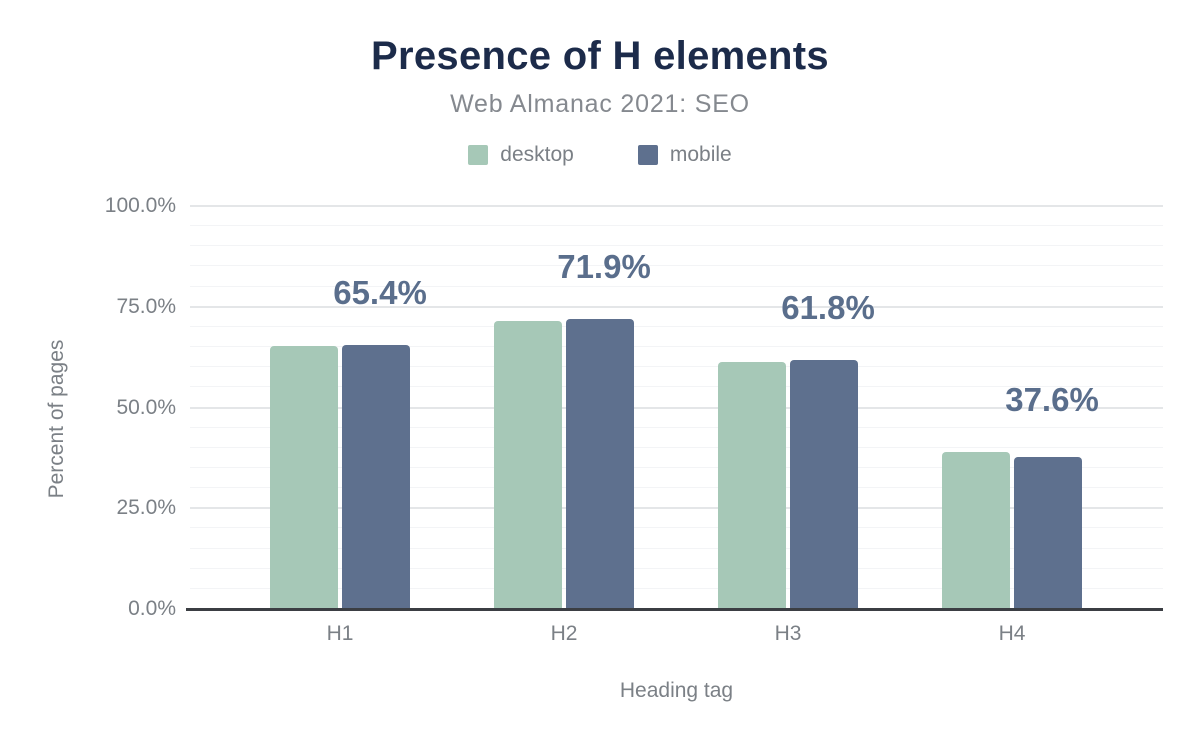 This screenshot has width=1200, height=742. I want to click on y-tick-label: 50.0%, so click(146, 407).